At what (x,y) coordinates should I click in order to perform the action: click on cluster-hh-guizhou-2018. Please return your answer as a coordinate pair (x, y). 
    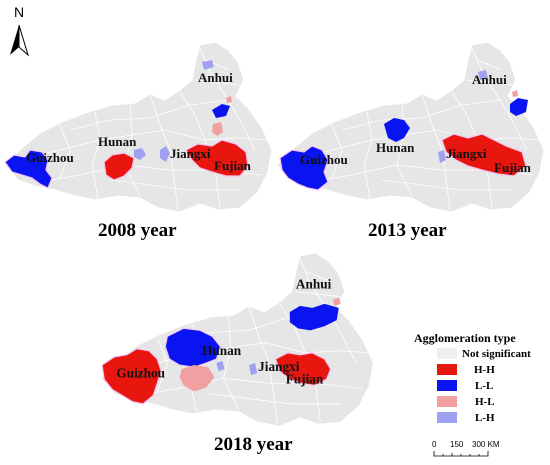
    Looking at the image, I should click on (131, 376).